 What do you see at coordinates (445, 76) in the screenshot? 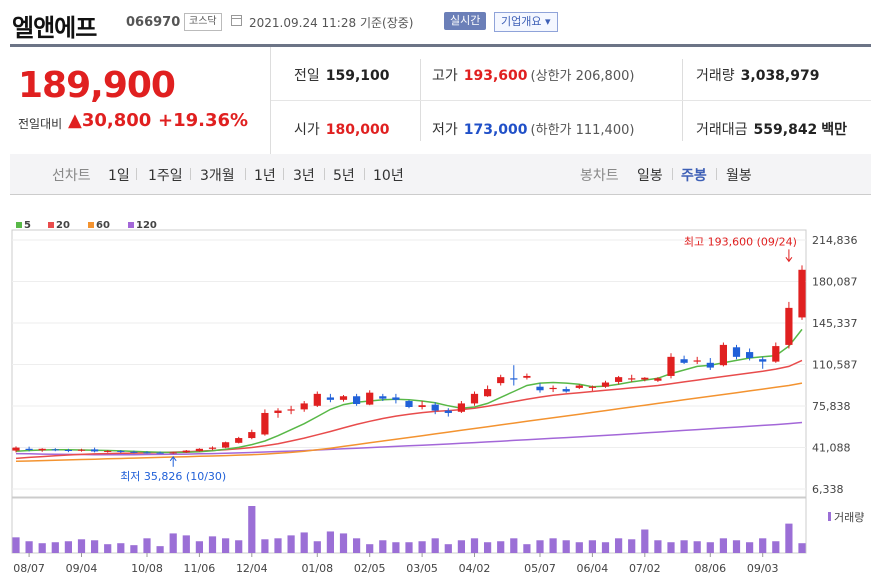
I see `high-label: 고가` at bounding box center [445, 76].